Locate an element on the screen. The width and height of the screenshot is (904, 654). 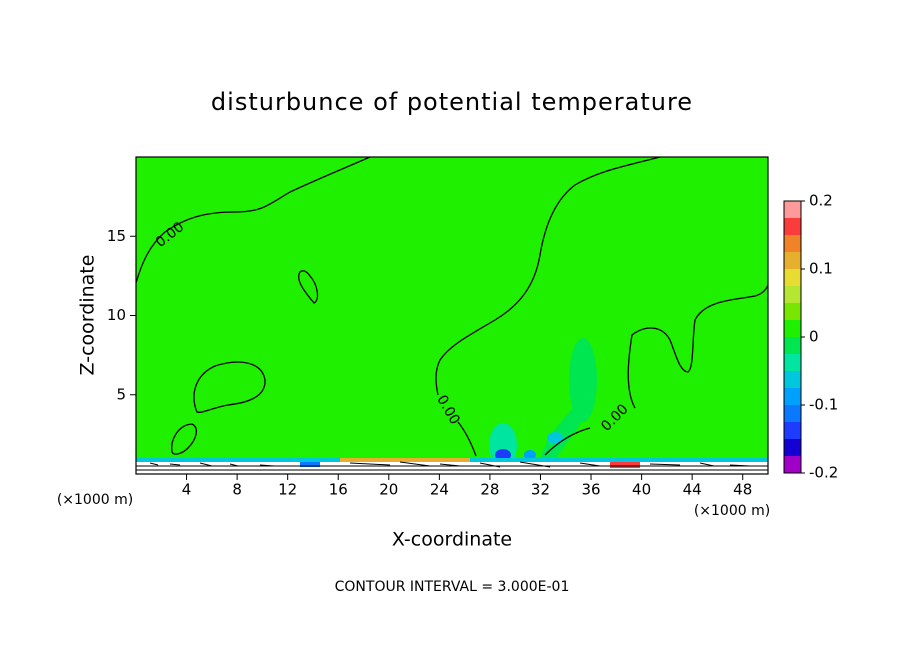
x-tick-label: 28 is located at coordinates (489, 490).